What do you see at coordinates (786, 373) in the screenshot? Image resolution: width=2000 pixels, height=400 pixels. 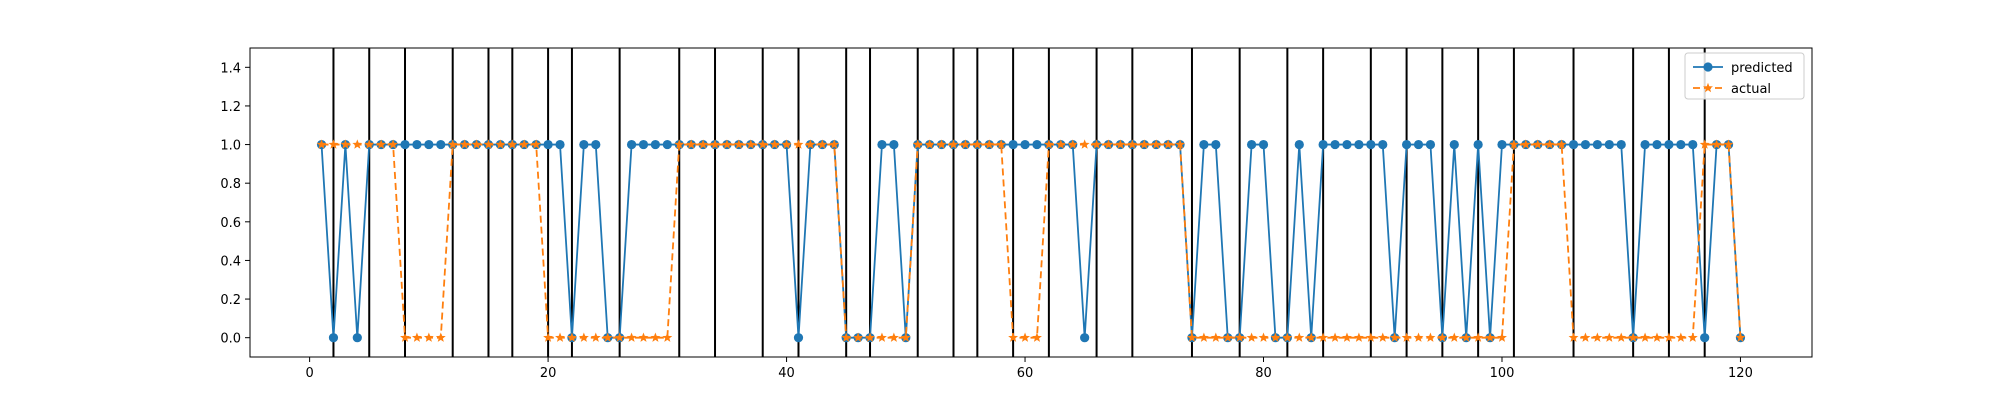 I see `x-tick-label-2: 40` at bounding box center [786, 373].